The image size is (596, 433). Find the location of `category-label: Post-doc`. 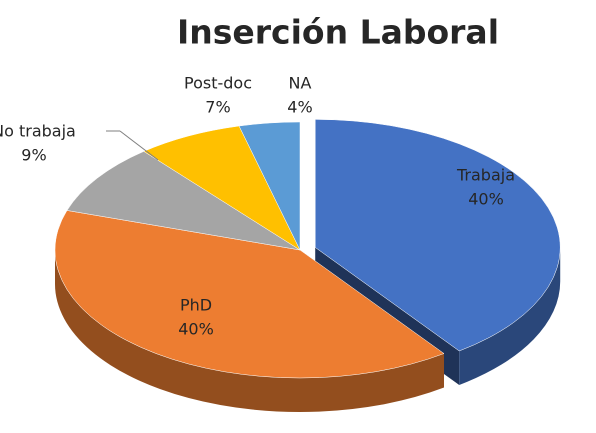

category-label: Post-doc is located at coordinates (218, 83).